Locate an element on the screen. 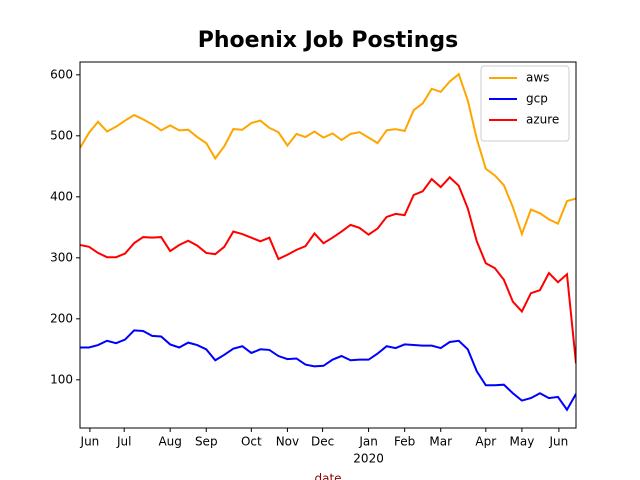 The width and height of the screenshot is (640, 480). x-tick-label: Feb is located at coordinates (404, 442).